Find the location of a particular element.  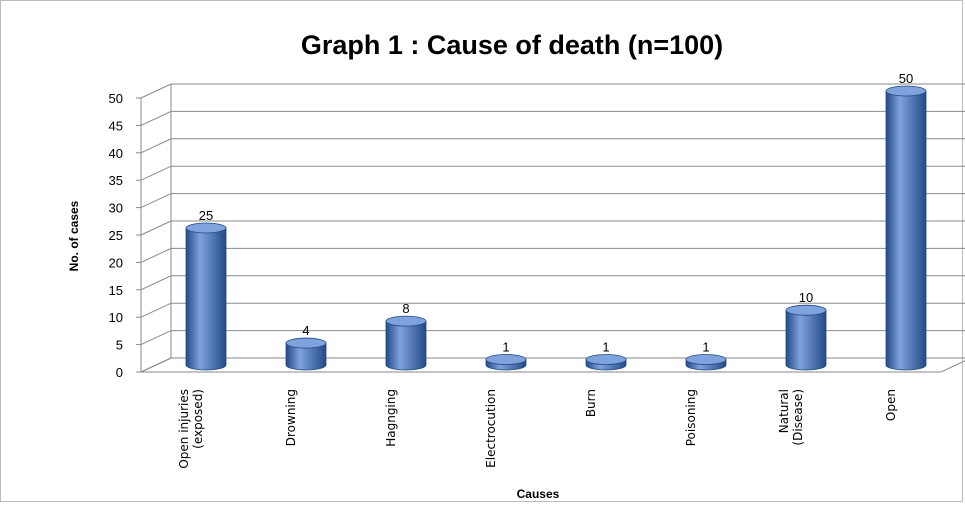

y-tick-label: 50 is located at coordinates (116, 98).